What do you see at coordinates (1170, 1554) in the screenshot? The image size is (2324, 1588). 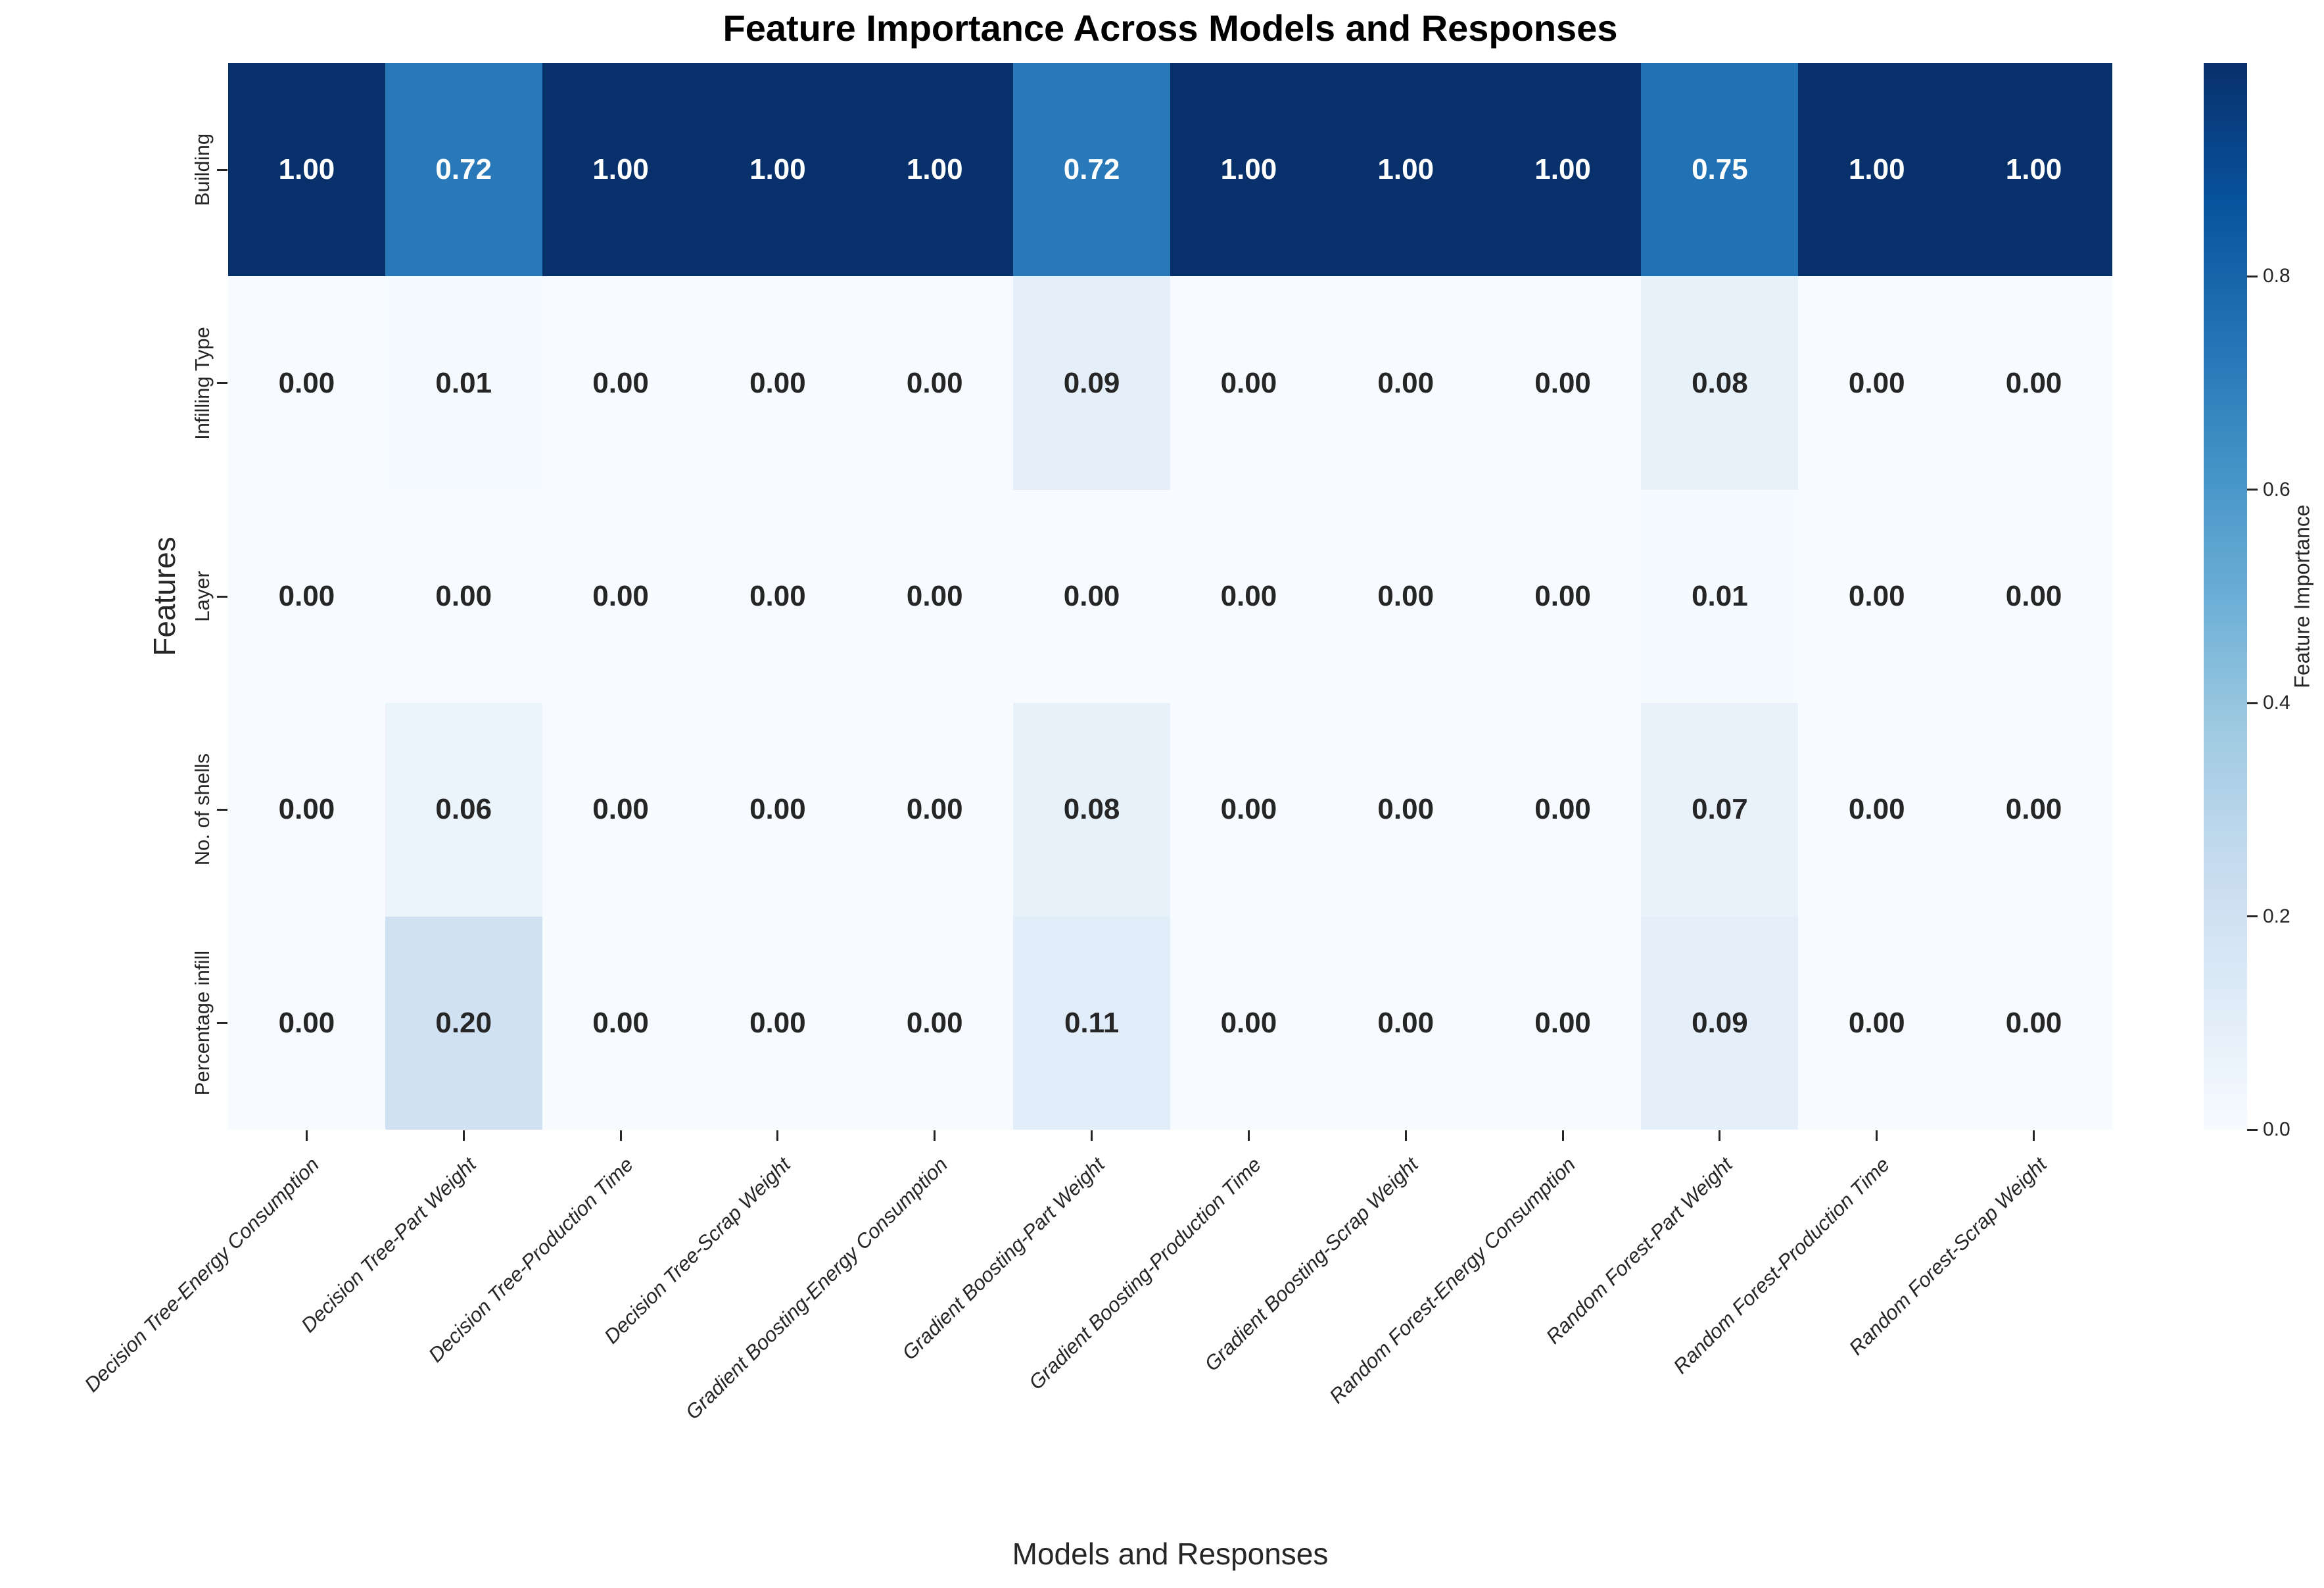 I see `x-axis-label: Models and Responses` at bounding box center [1170, 1554].